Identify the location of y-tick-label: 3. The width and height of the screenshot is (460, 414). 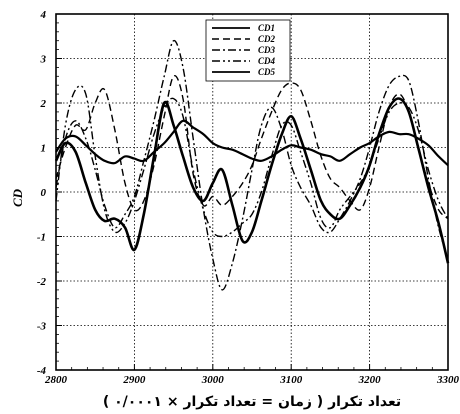
(43, 60).